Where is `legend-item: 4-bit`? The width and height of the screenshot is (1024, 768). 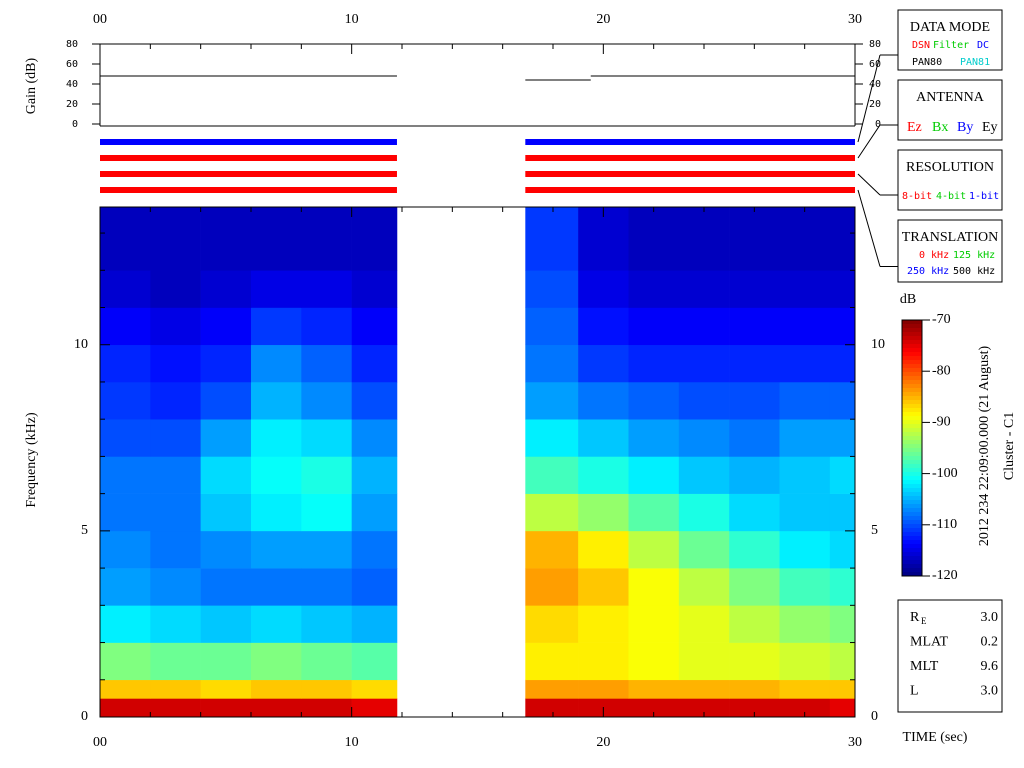
legend-item: 4-bit is located at coordinates (951, 196).